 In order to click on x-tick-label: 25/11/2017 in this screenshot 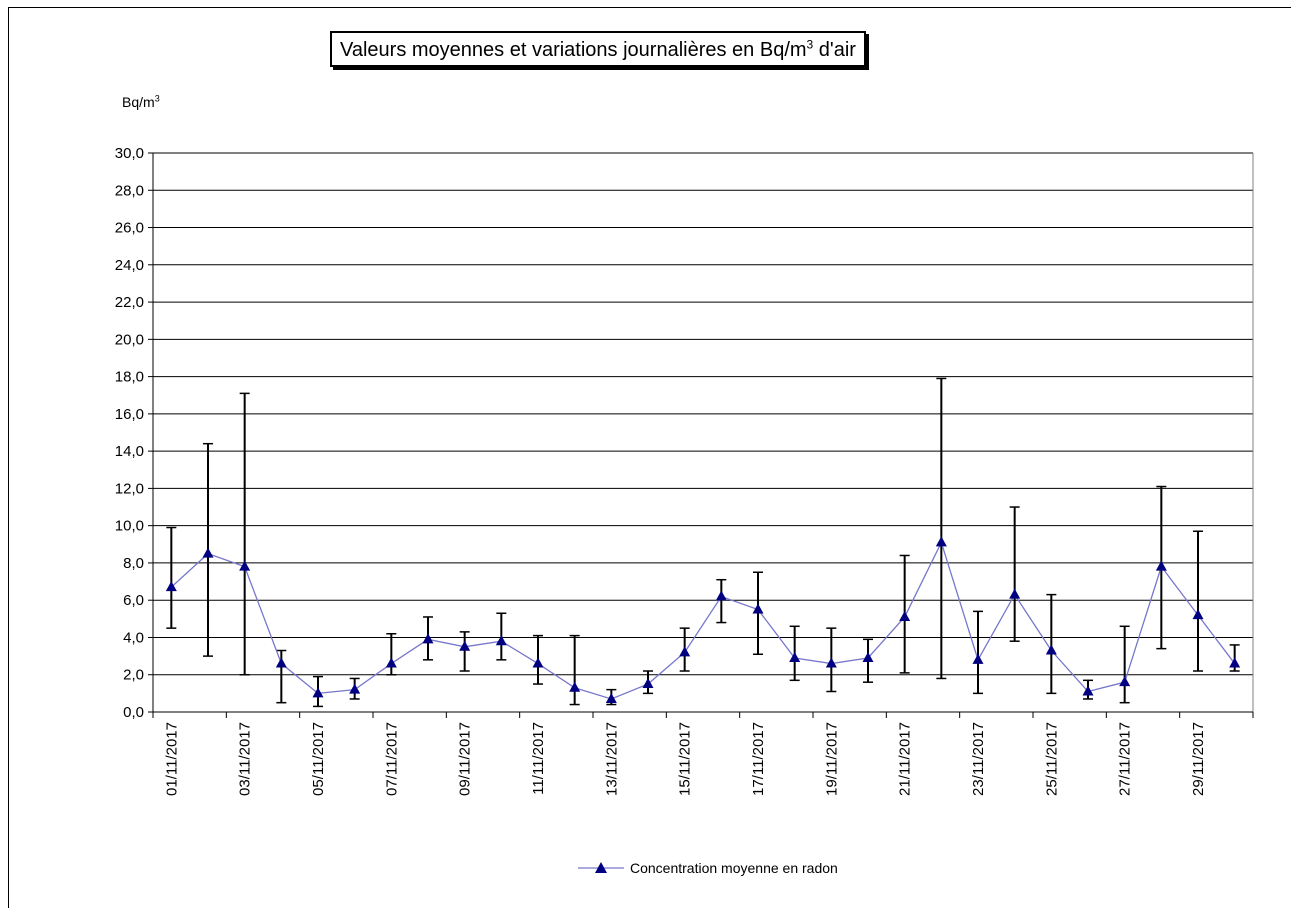, I will do `click(1051, 759)`.